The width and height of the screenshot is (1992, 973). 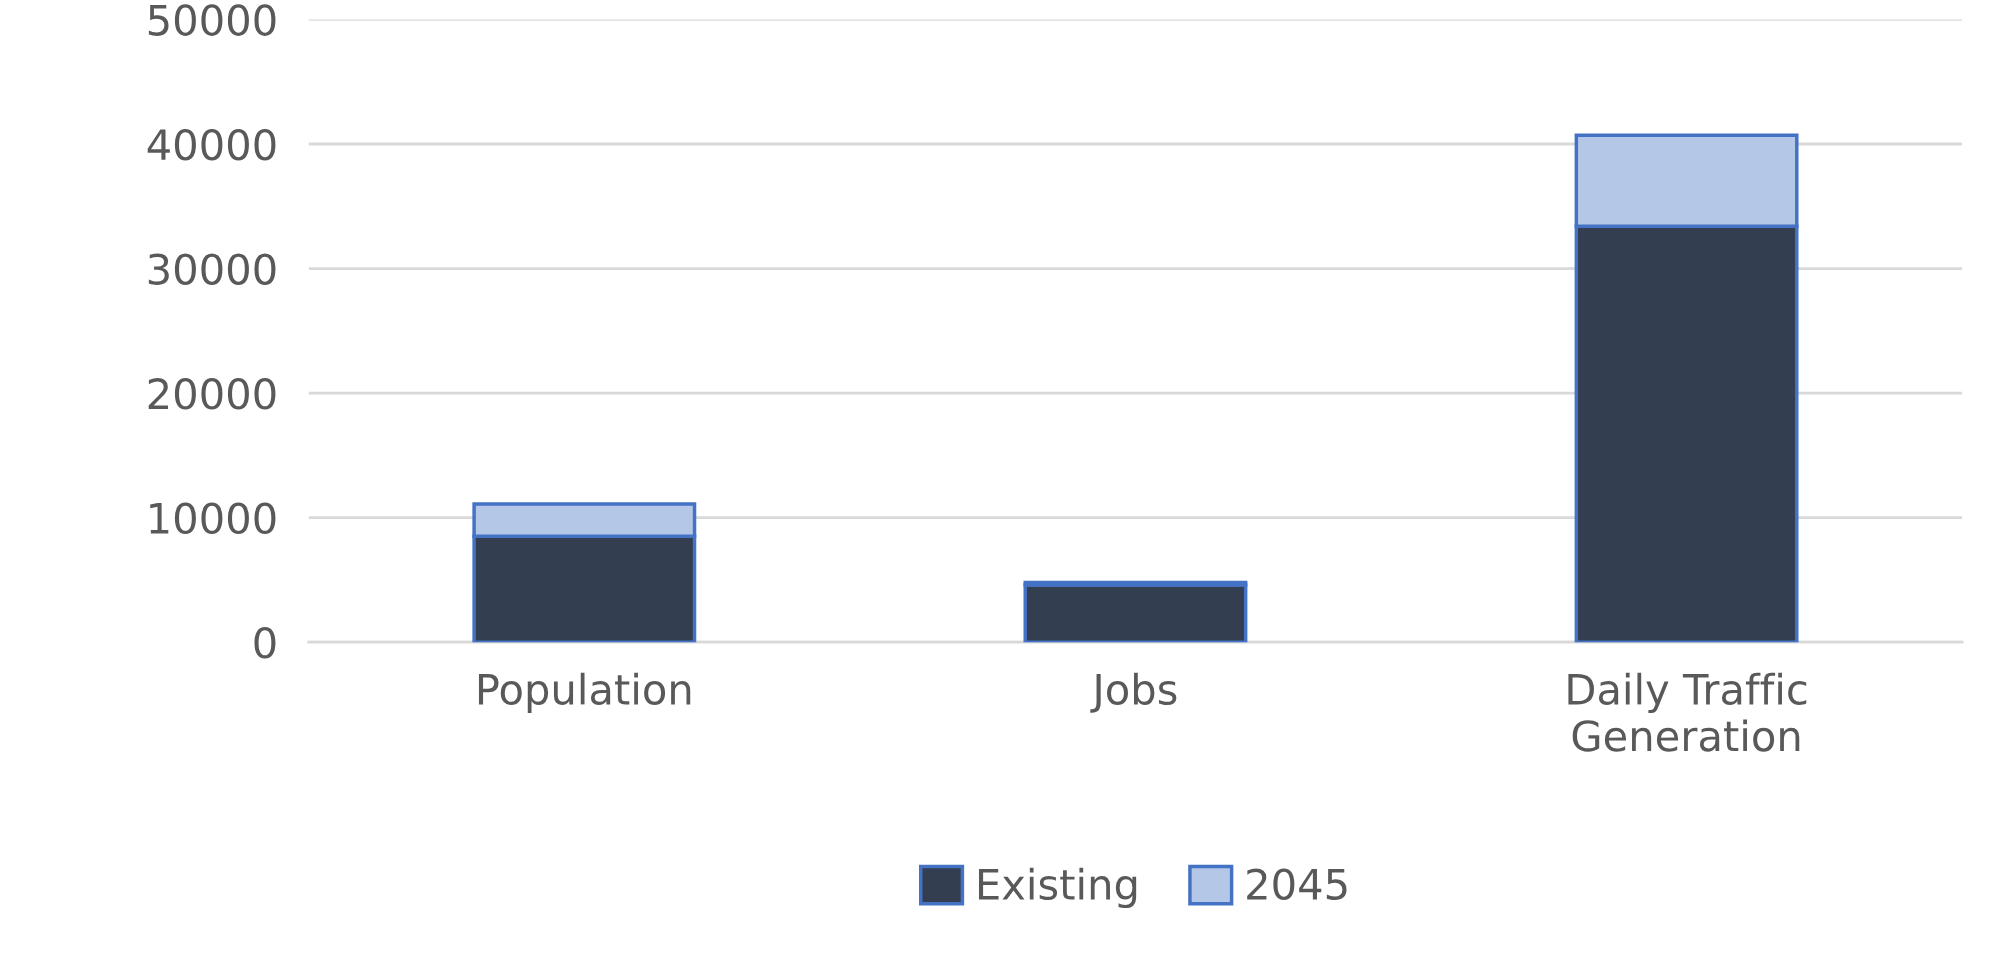 I want to click on y-tick-label: 50000, so click(x=212, y=20).